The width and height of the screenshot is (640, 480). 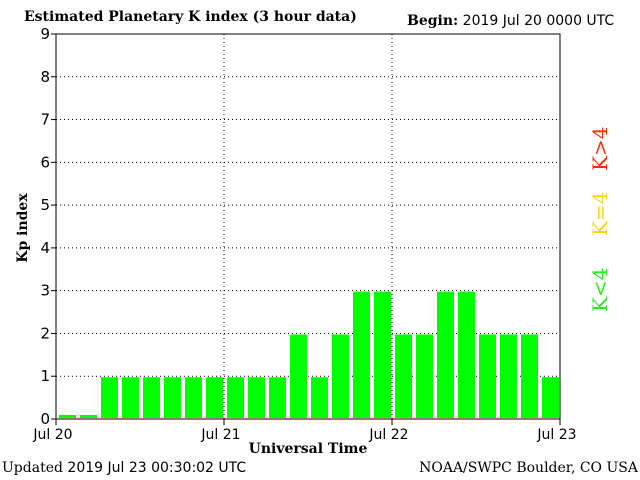 I want to click on y-tick-label: 6, so click(x=45, y=162).